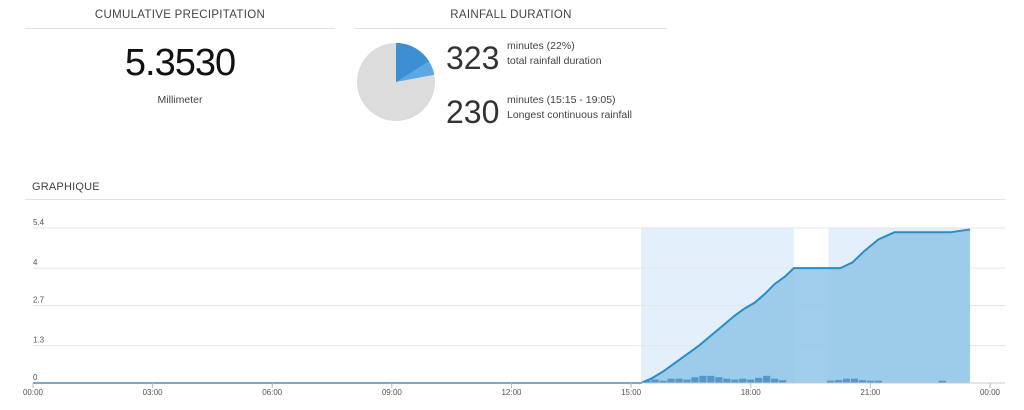 Image resolution: width=1024 pixels, height=410 pixels. Describe the element at coordinates (751, 392) in the screenshot. I see `x-tick-label: 18:00` at that location.